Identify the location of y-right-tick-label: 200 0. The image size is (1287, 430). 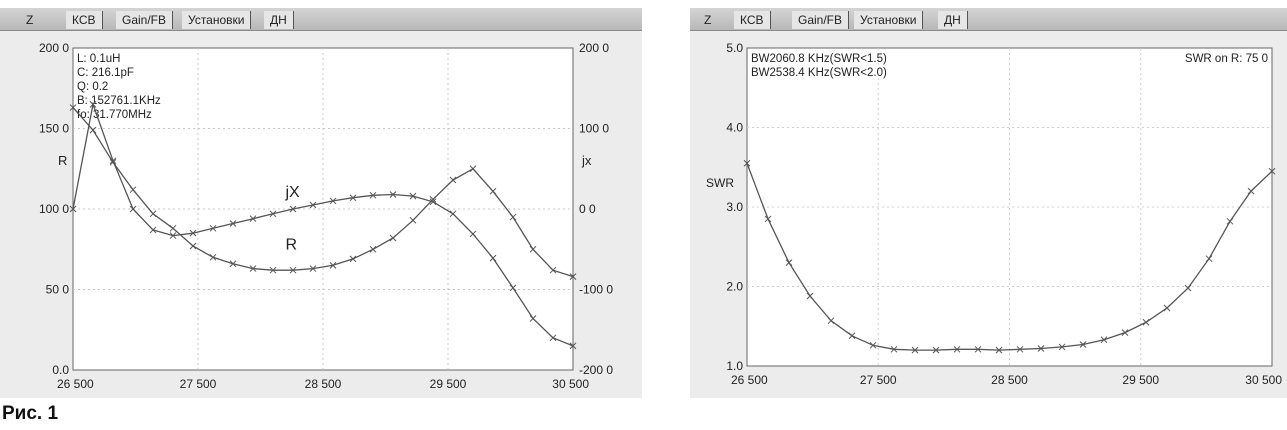
(594, 48).